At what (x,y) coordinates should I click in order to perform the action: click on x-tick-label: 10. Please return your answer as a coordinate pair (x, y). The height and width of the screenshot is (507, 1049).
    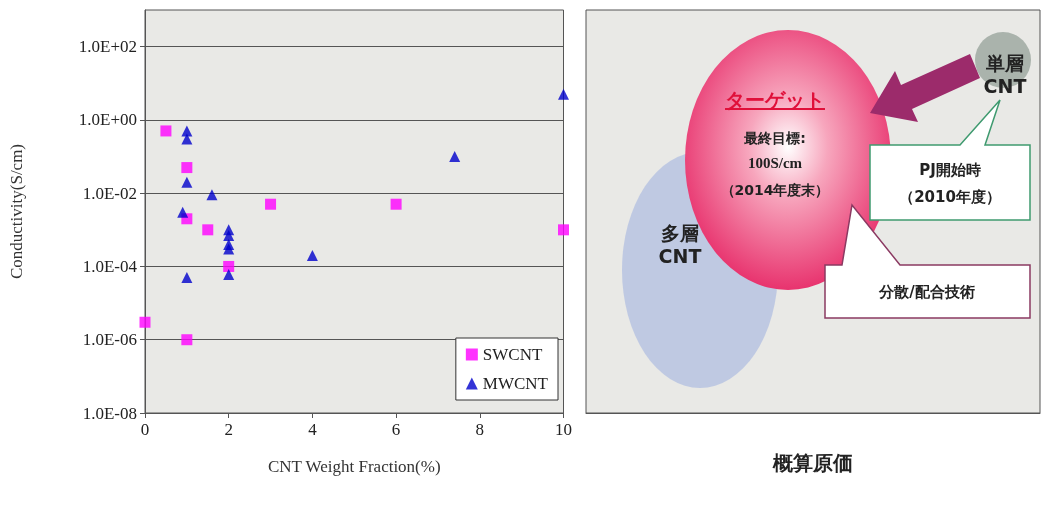
    Looking at the image, I should click on (563, 429).